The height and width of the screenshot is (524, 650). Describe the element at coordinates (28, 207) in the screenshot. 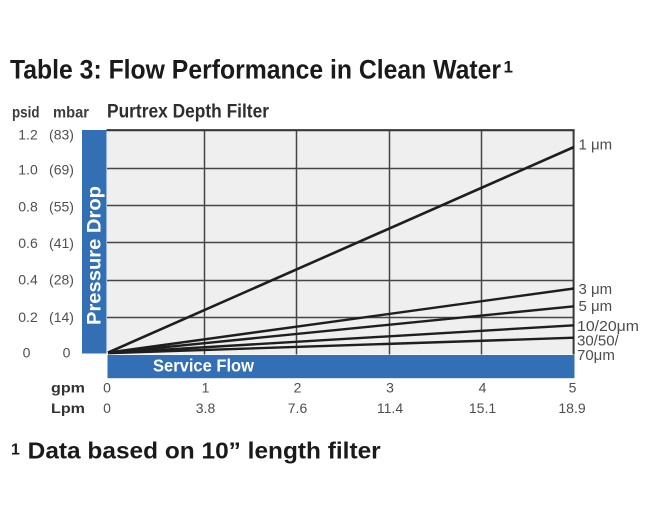

I see `svg-text: 0.8` at that location.